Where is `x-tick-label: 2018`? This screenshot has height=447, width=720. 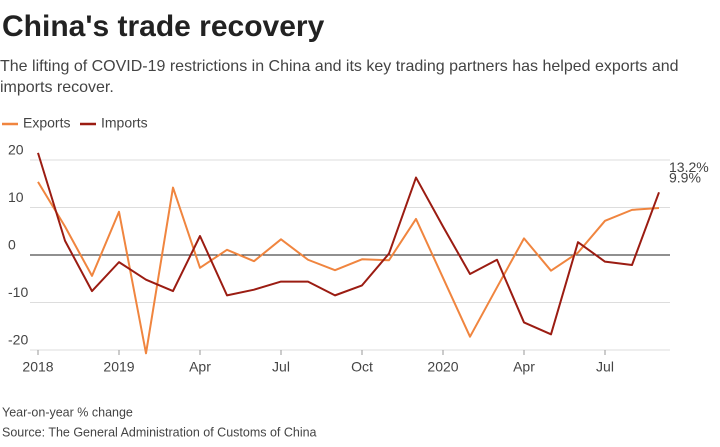
x-tick-label: 2018 is located at coordinates (37, 367).